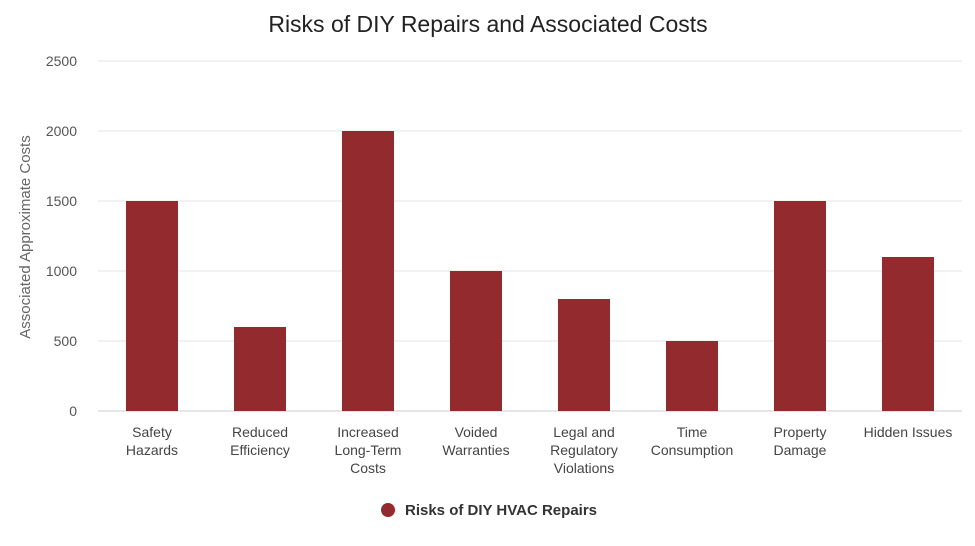  What do you see at coordinates (61, 61) in the screenshot?
I see `y-tick-label: 2500` at bounding box center [61, 61].